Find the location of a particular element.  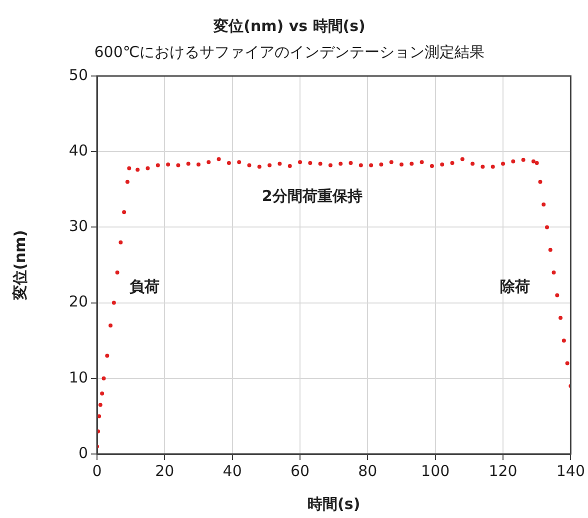

y-tick-label: 20 is located at coordinates (78, 301).